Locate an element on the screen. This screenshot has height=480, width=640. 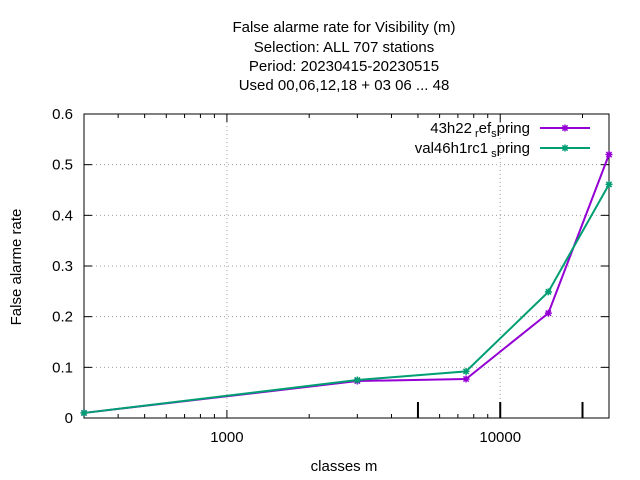
legend-1-sub2: s is located at coordinates (494, 134).